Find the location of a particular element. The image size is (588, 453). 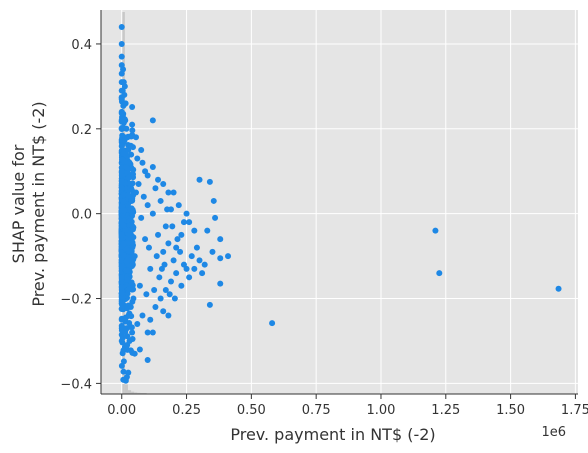

y-tick-label: 0.4 is located at coordinates (81, 45).